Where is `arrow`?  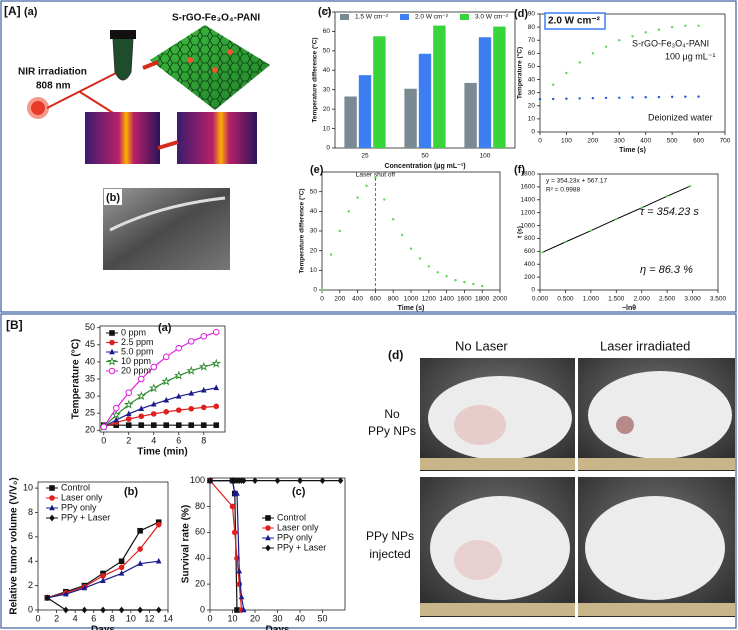 arrow is located at coordinates (150, 65).